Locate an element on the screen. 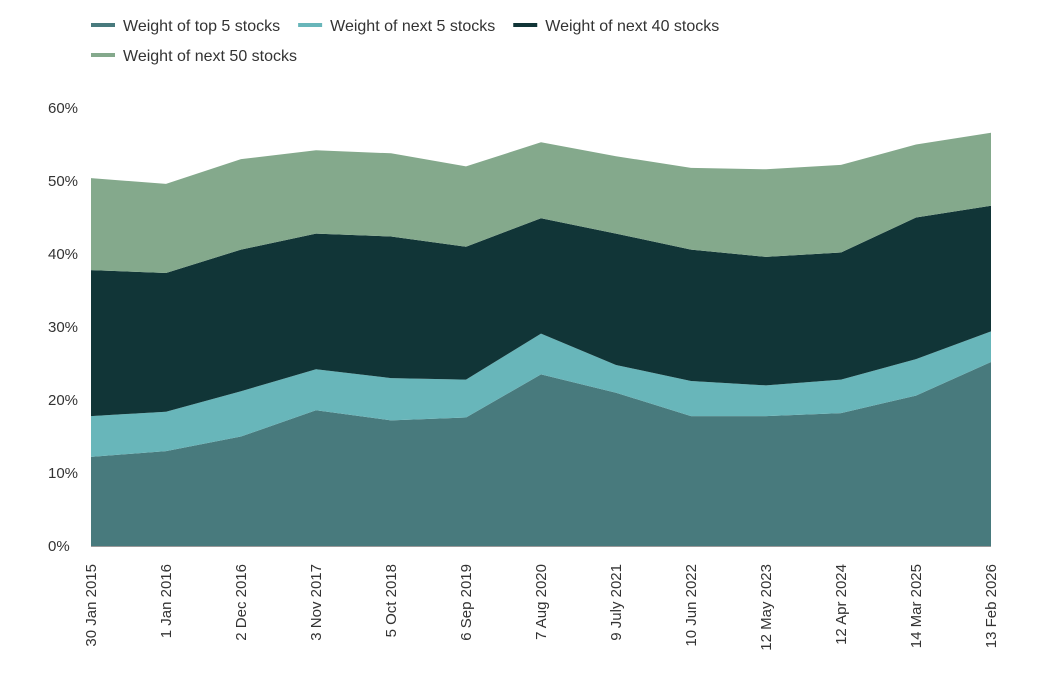 The height and width of the screenshot is (681, 1041). x-tick-label: 13 Feb 2026 is located at coordinates (991, 606).